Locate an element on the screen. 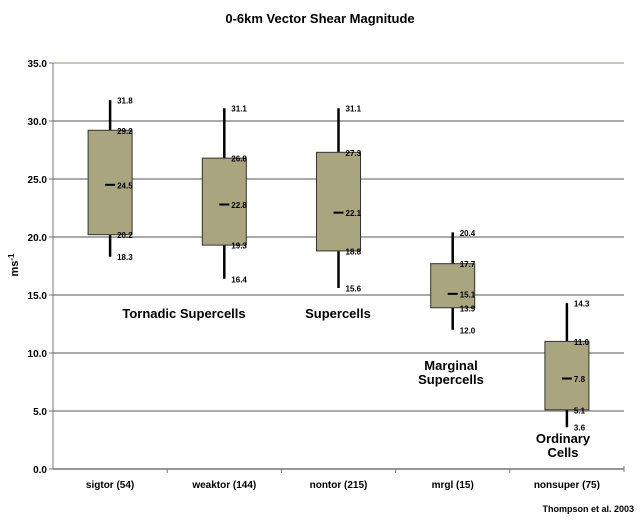 The image size is (640, 520). x-tick-label: weaktor (144) is located at coordinates (223, 485).